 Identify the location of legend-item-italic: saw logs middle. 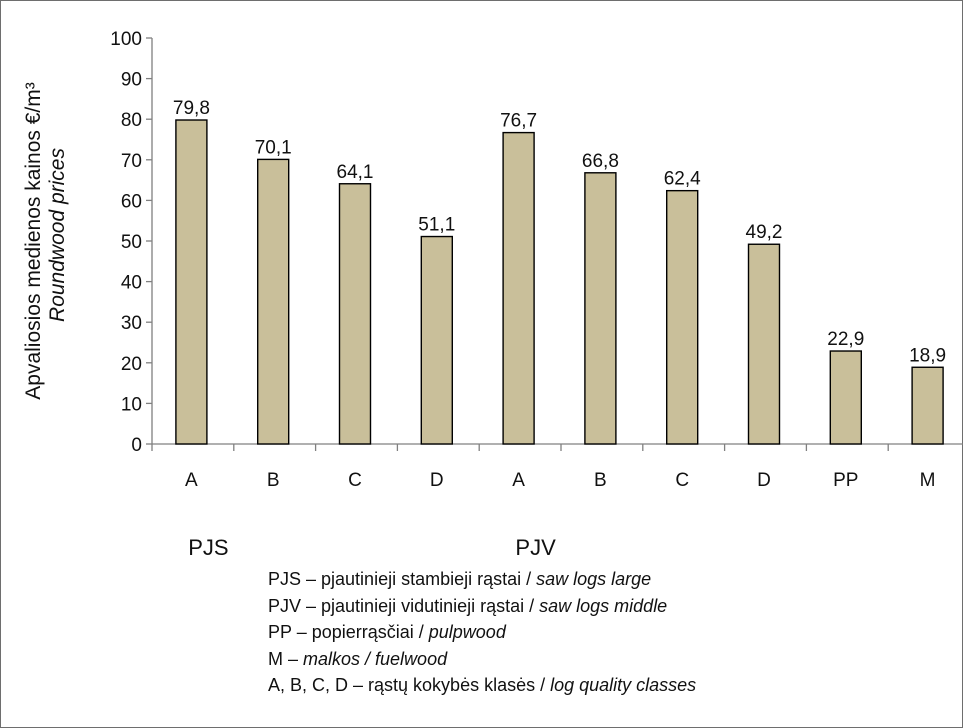
(603, 605).